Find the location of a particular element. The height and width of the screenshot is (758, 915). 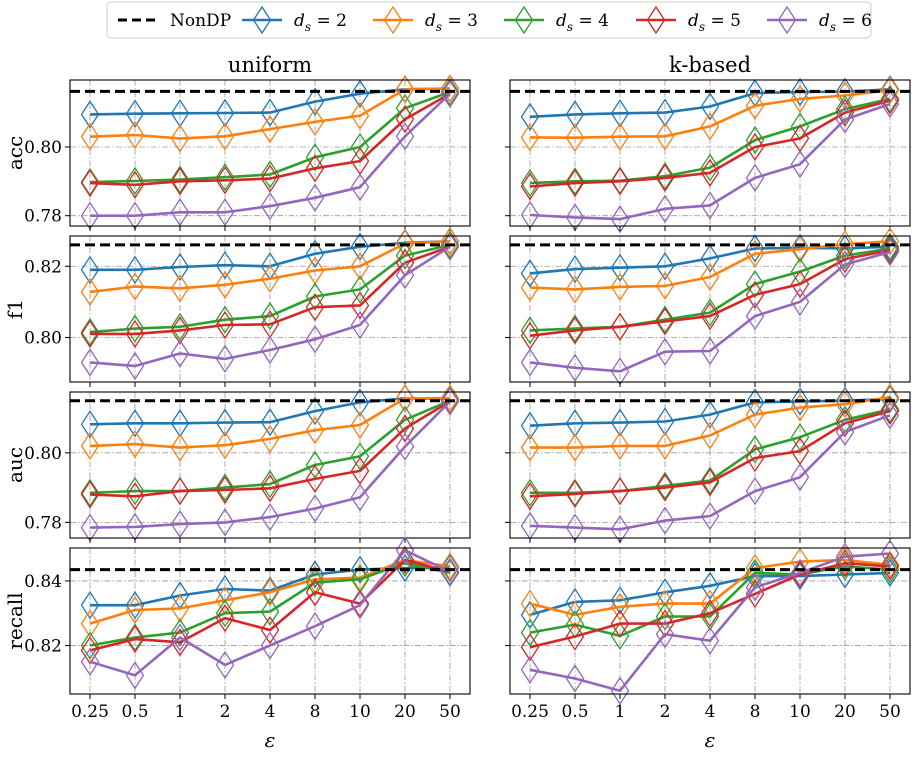

legend: NonDP ds = 2 ds = 3 ds = 4 ds = 5 ds = 6 is located at coordinates (489, 20).